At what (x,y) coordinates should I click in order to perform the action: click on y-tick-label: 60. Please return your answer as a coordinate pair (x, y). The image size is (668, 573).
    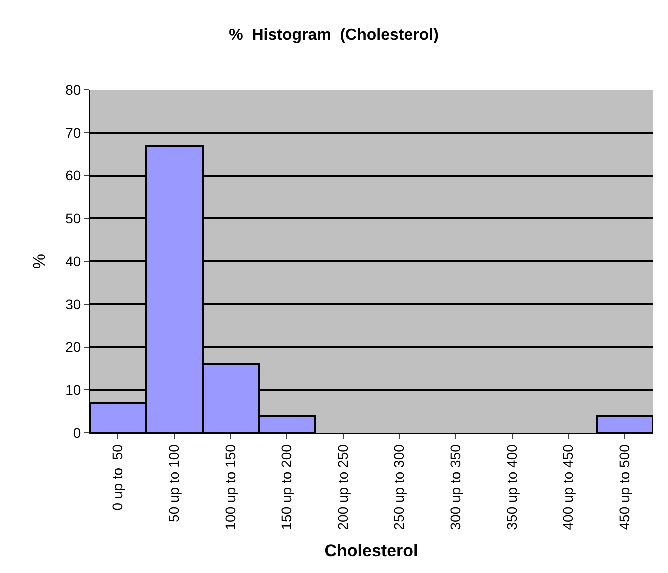
    Looking at the image, I should click on (74, 176).